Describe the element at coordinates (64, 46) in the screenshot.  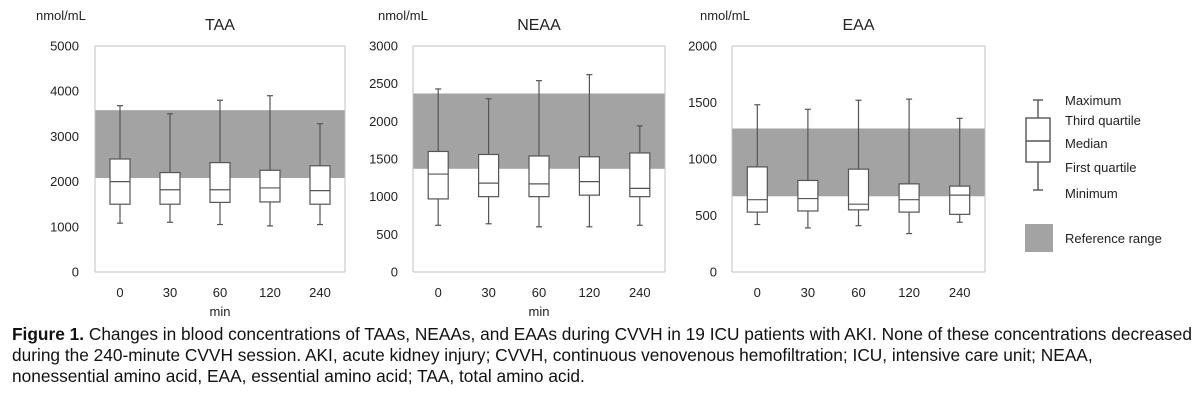
I see `taa-y-tick-label: 5000` at that location.